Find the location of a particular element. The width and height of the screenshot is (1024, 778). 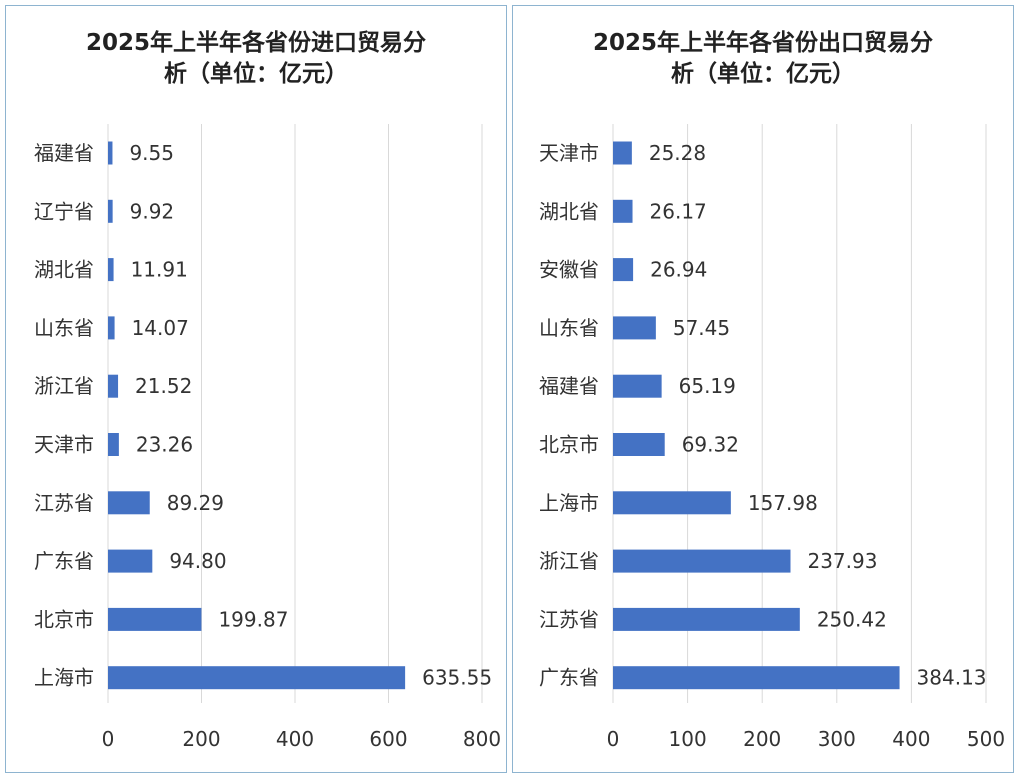

export-category-label: 湖北省 is located at coordinates (569, 211).